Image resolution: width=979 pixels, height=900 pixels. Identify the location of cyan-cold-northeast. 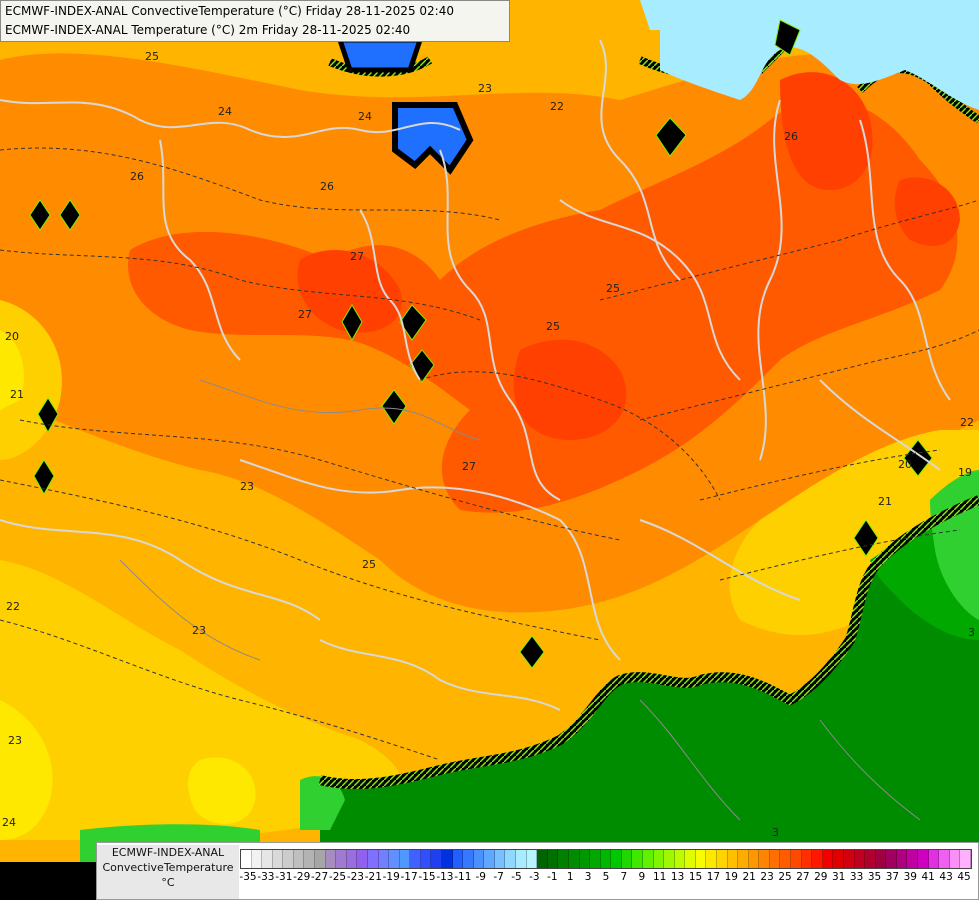
(819, 55).